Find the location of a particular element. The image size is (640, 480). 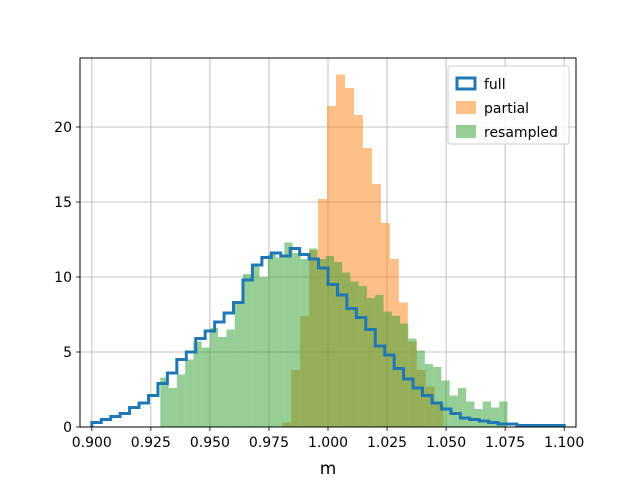

x-tick-label: 0.925 is located at coordinates (151, 443).